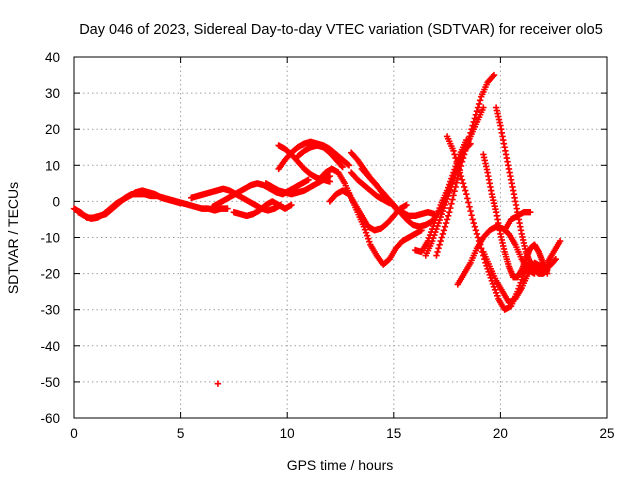 This screenshot has height=480, width=640. I want to click on y-tick-label: -60, so click(50, 418).